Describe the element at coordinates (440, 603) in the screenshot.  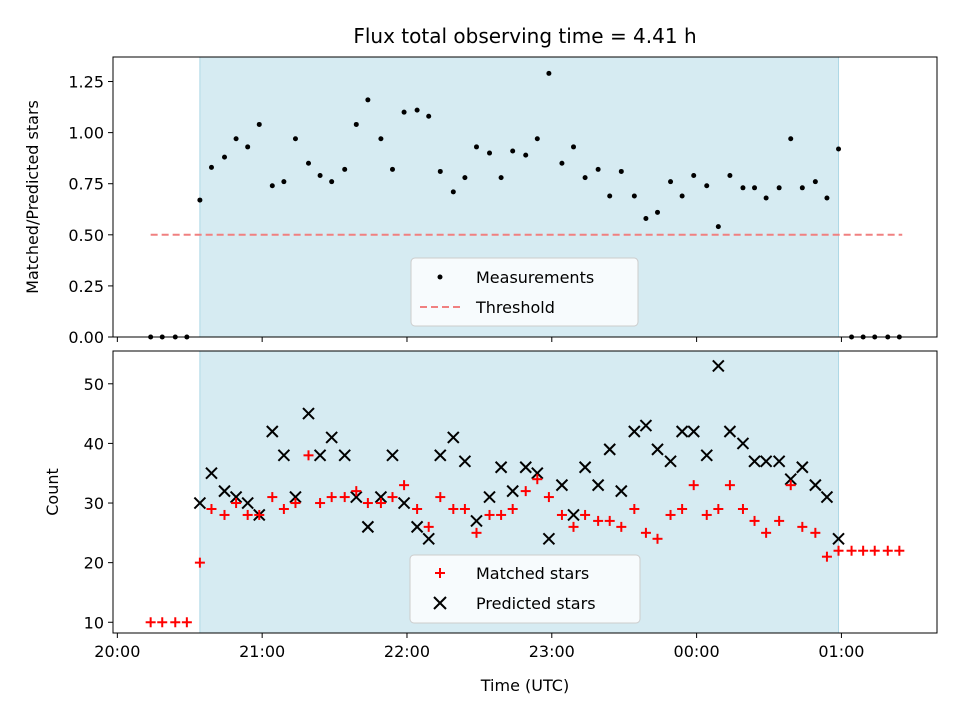
I see `legend-x-marker` at that location.